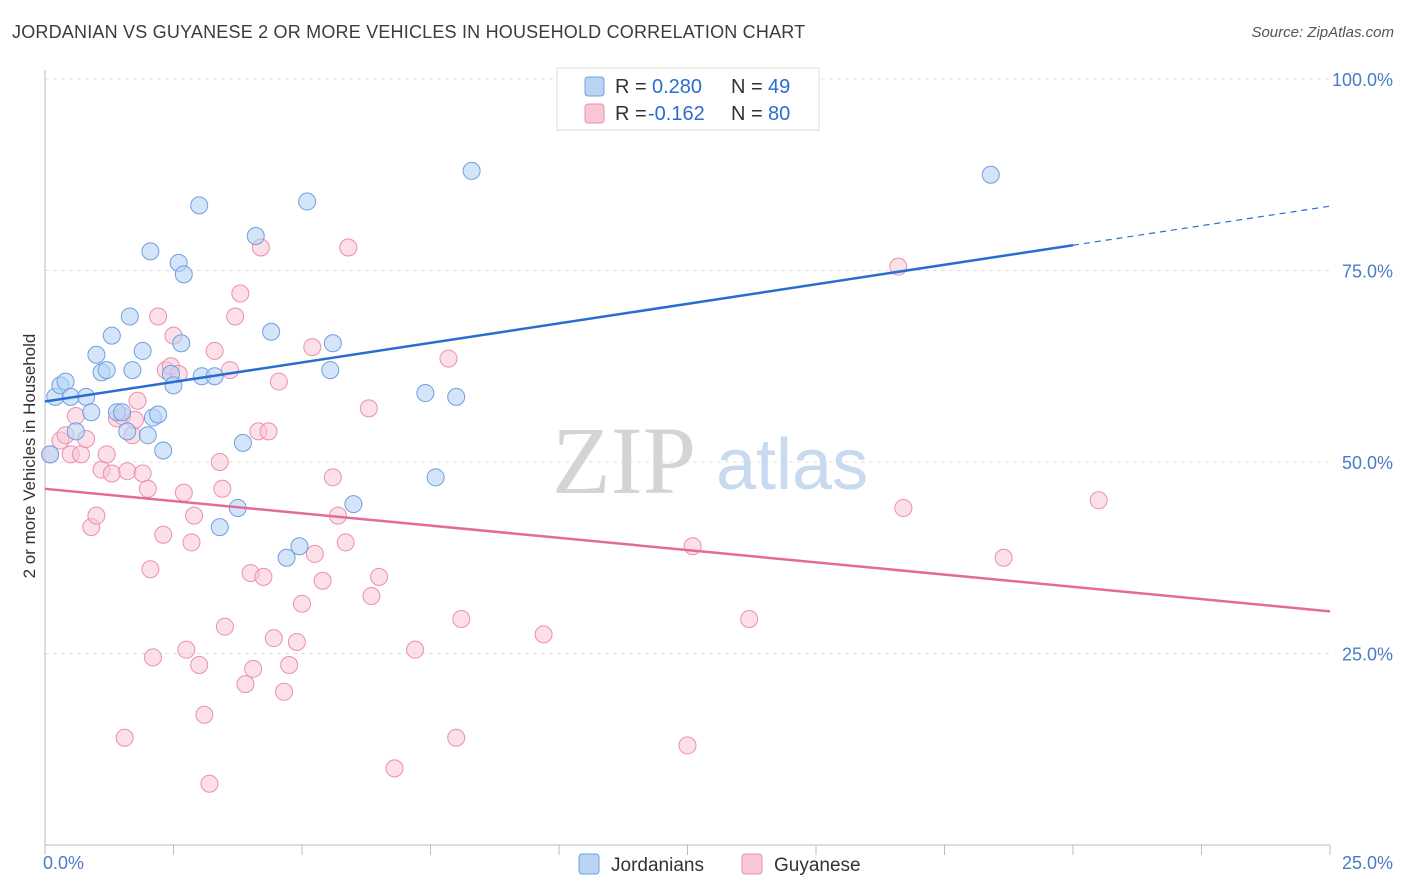 This screenshot has width=1406, height=892. What do you see at coordinates (29, 456) in the screenshot?
I see `y-axis-label: 2 or more Vehicles in Household` at bounding box center [29, 456].